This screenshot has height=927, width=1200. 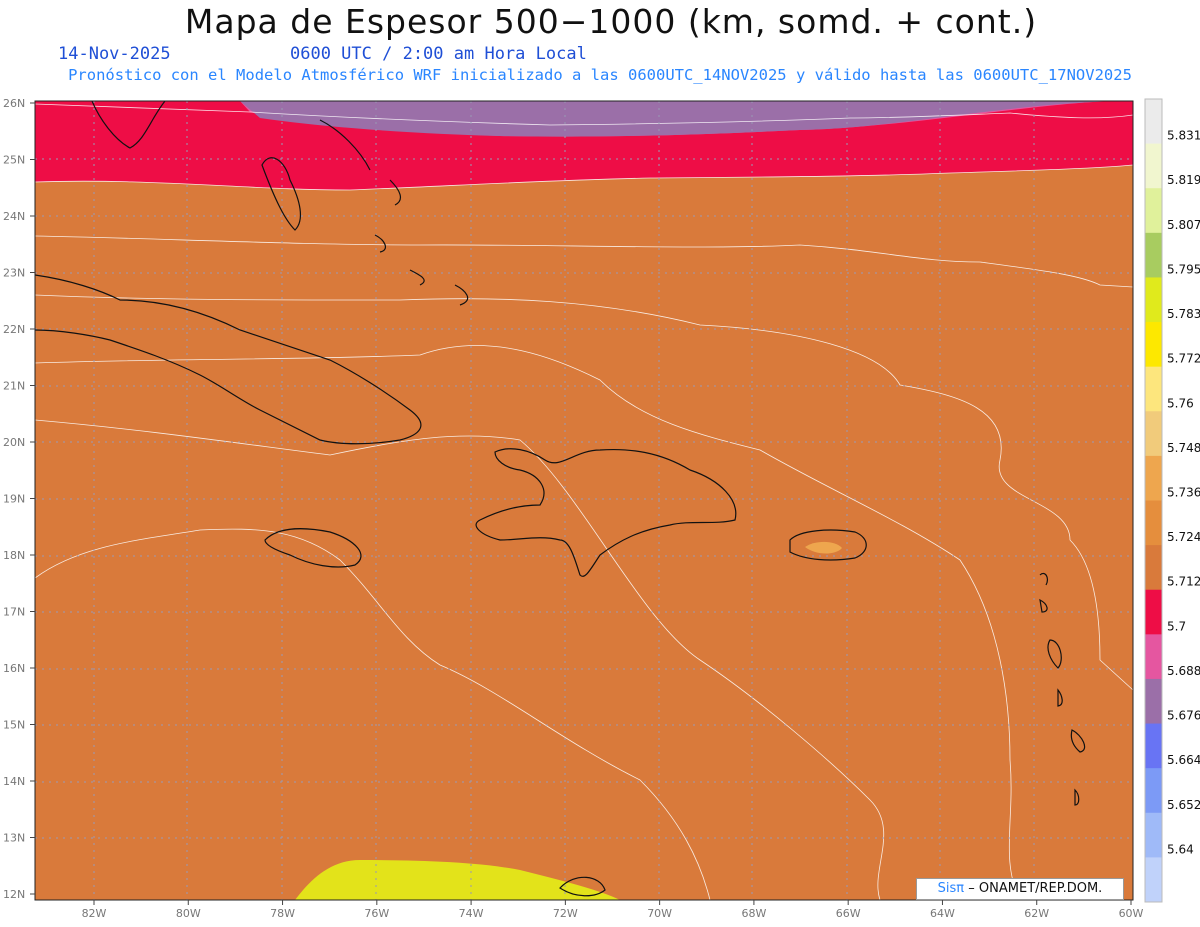 What do you see at coordinates (376, 913) in the screenshot?
I see `longitude-label: 76W` at bounding box center [376, 913].